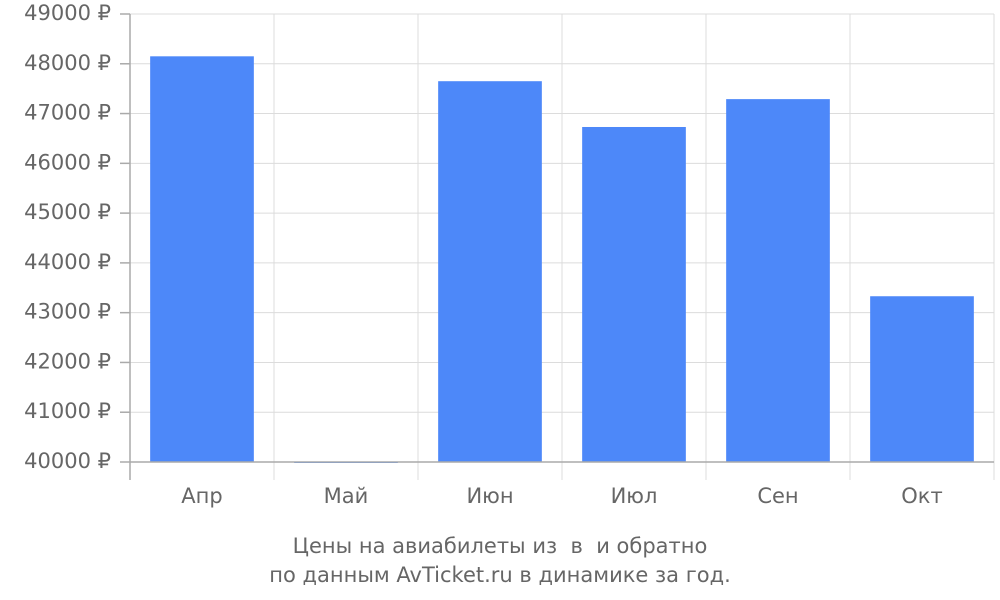  Describe the element at coordinates (634, 496) in the screenshot. I see `x-tick-label: Июл` at that location.